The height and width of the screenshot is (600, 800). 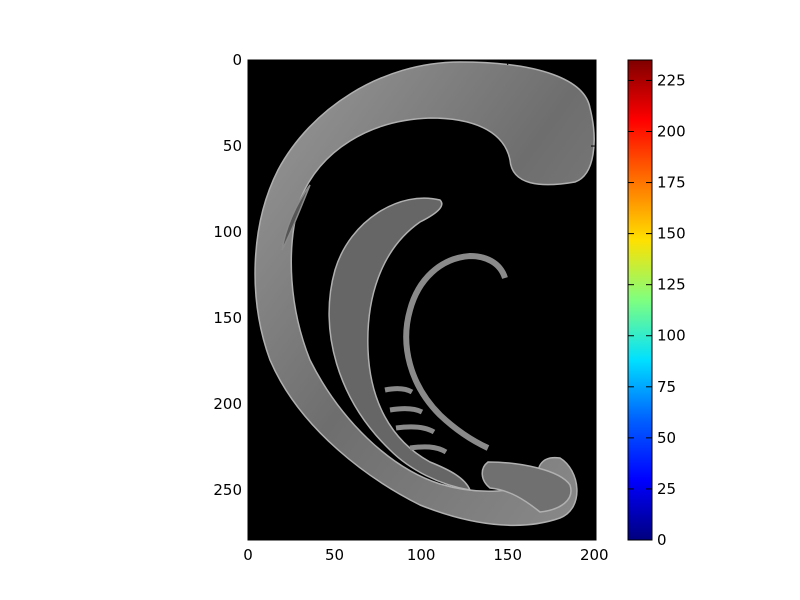 What do you see at coordinates (662, 540) in the screenshot?
I see `colorbar-tick-label: 0` at bounding box center [662, 540].